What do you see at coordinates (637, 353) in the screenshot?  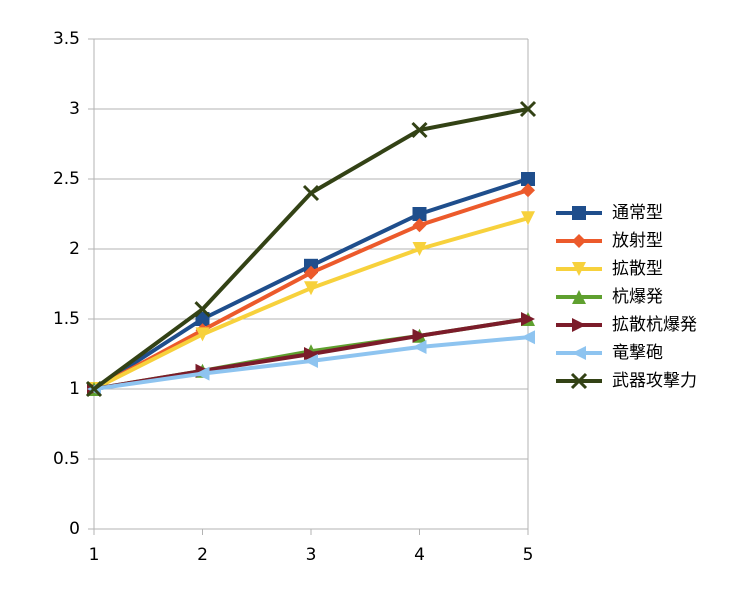 I see `legend-label: 竜撃砲` at bounding box center [637, 353].